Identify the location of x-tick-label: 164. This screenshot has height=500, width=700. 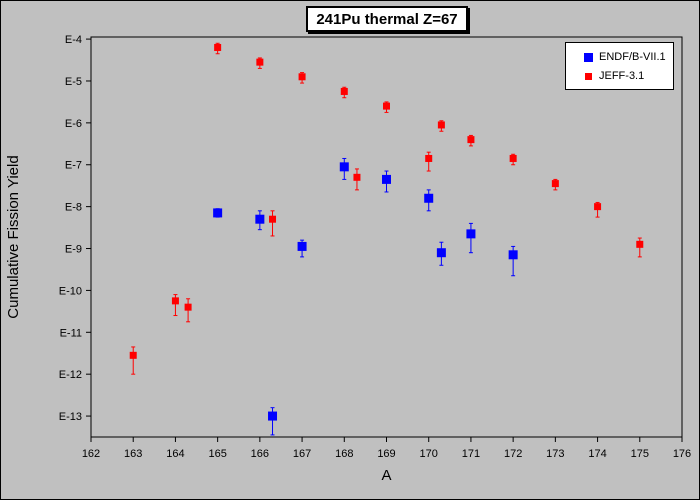
(175, 454).